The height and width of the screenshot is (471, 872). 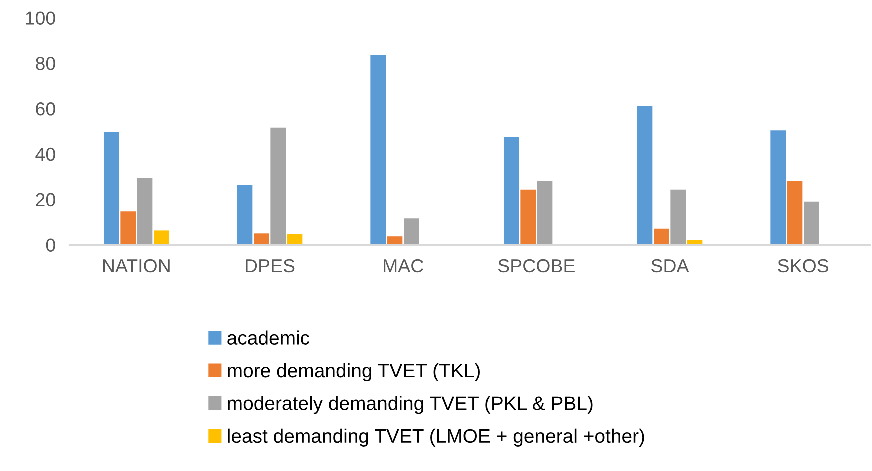 I want to click on y-tick-label: 60, so click(x=46, y=109).